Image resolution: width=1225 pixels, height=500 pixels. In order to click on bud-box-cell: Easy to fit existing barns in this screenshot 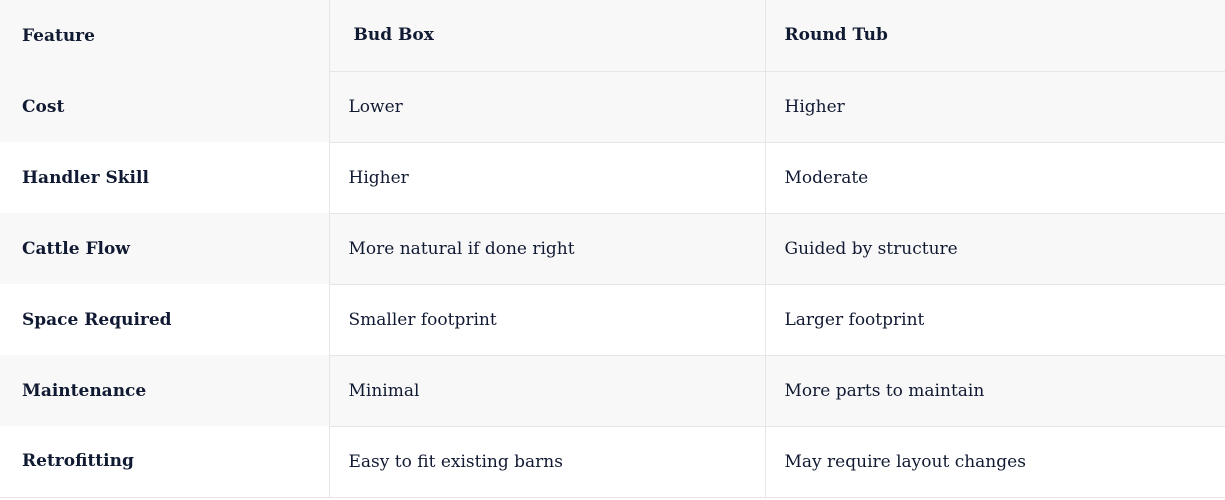, I will do `click(547, 462)`.